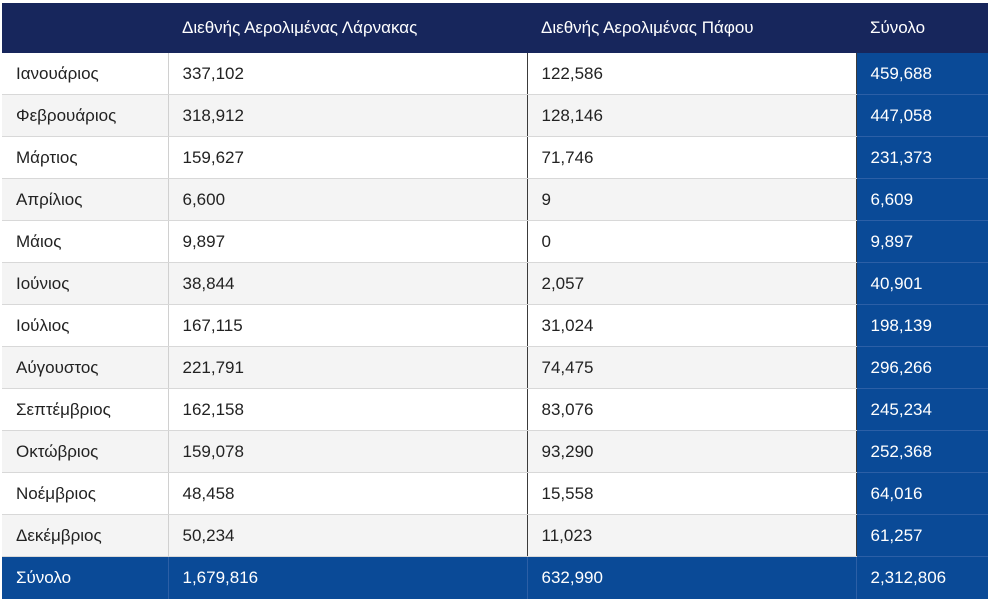 This screenshot has height=607, width=990. I want to click on table-row: Νοέμβριος 48,458 15,558 64,016, so click(495, 493).